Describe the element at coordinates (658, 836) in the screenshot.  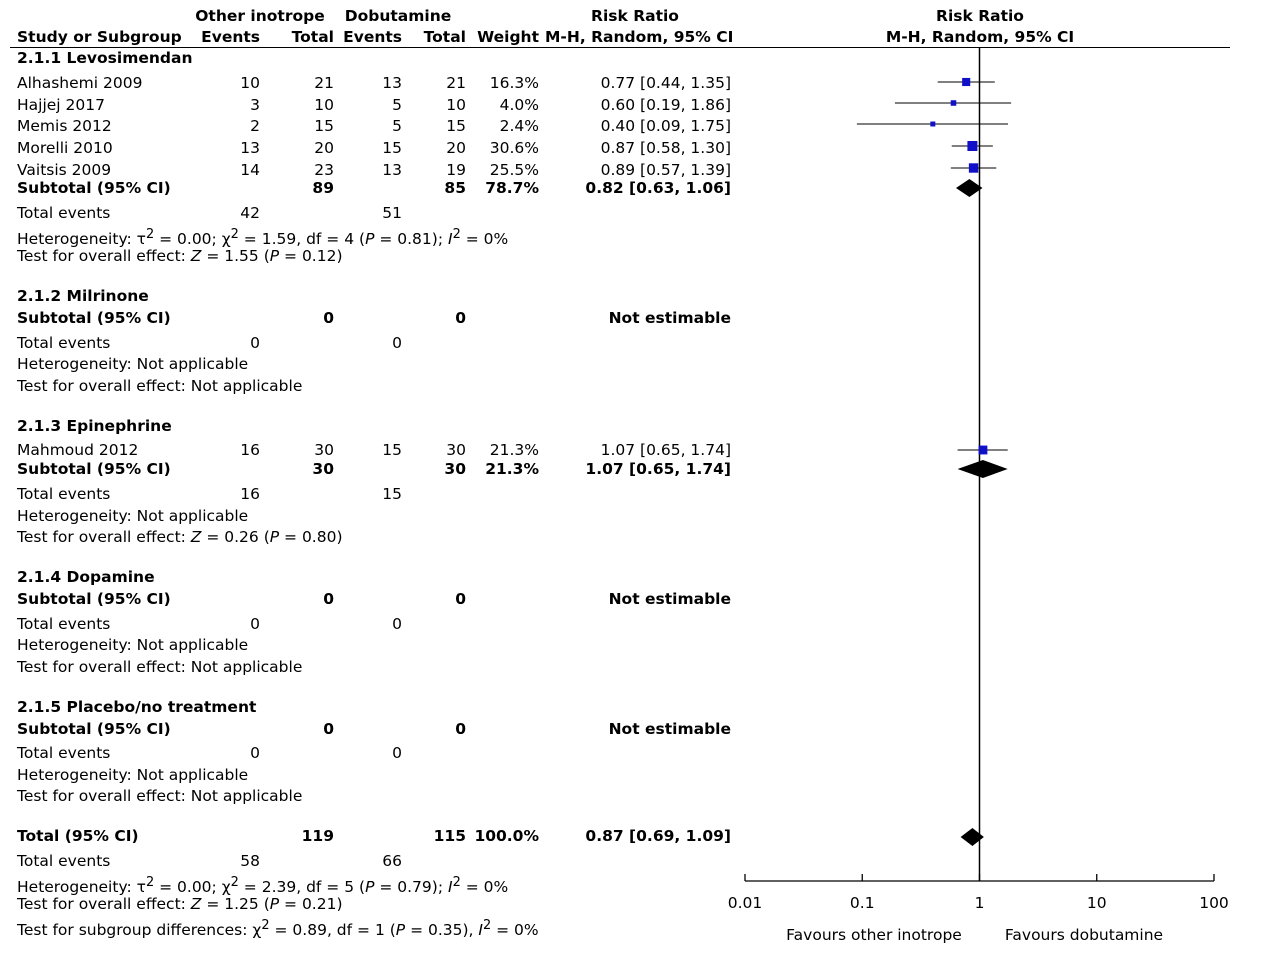
I see `total-risk-ratio: 0.87 [0.69, 1.09]` at that location.